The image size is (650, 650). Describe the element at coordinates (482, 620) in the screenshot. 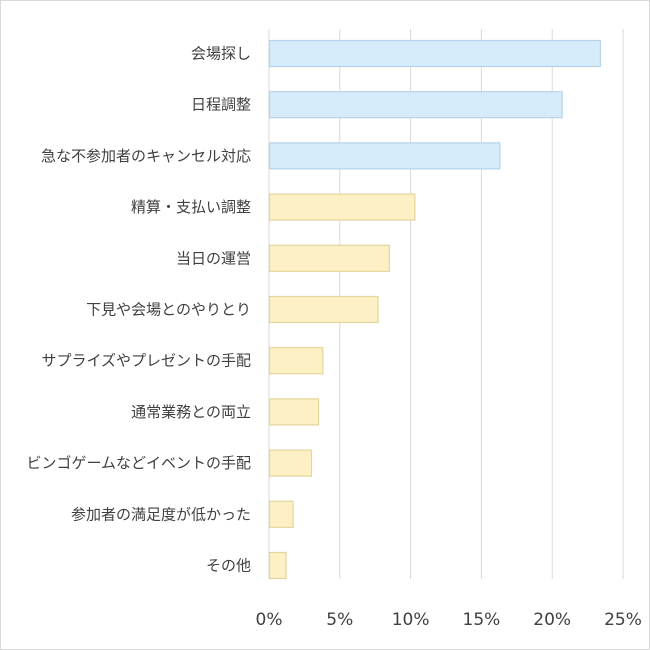

I see `x-tick-label-3: 15%` at that location.